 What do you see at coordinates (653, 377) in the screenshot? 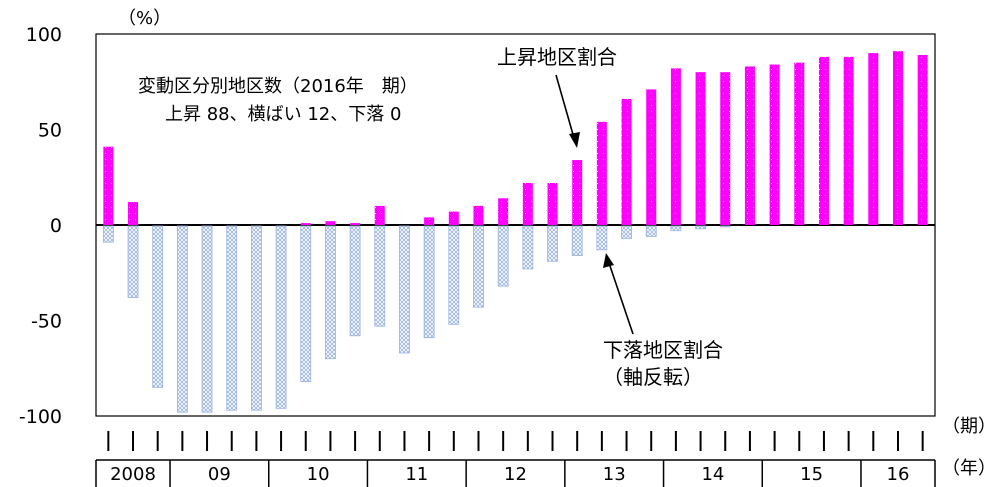
I see `legend-fall-sublabel: （軸反転）` at bounding box center [653, 377].